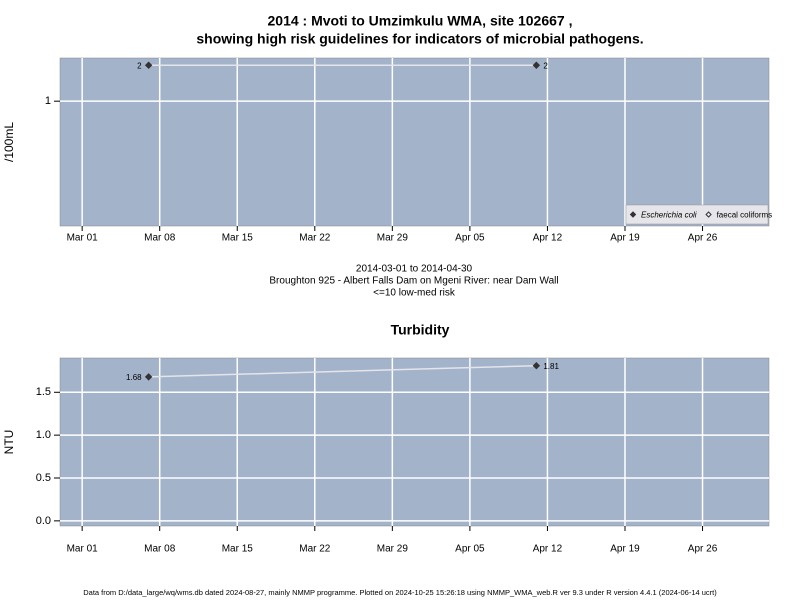 This screenshot has width=800, height=600. Describe the element at coordinates (669, 215) in the screenshot. I see `legend-label: Escherichia coli` at that location.